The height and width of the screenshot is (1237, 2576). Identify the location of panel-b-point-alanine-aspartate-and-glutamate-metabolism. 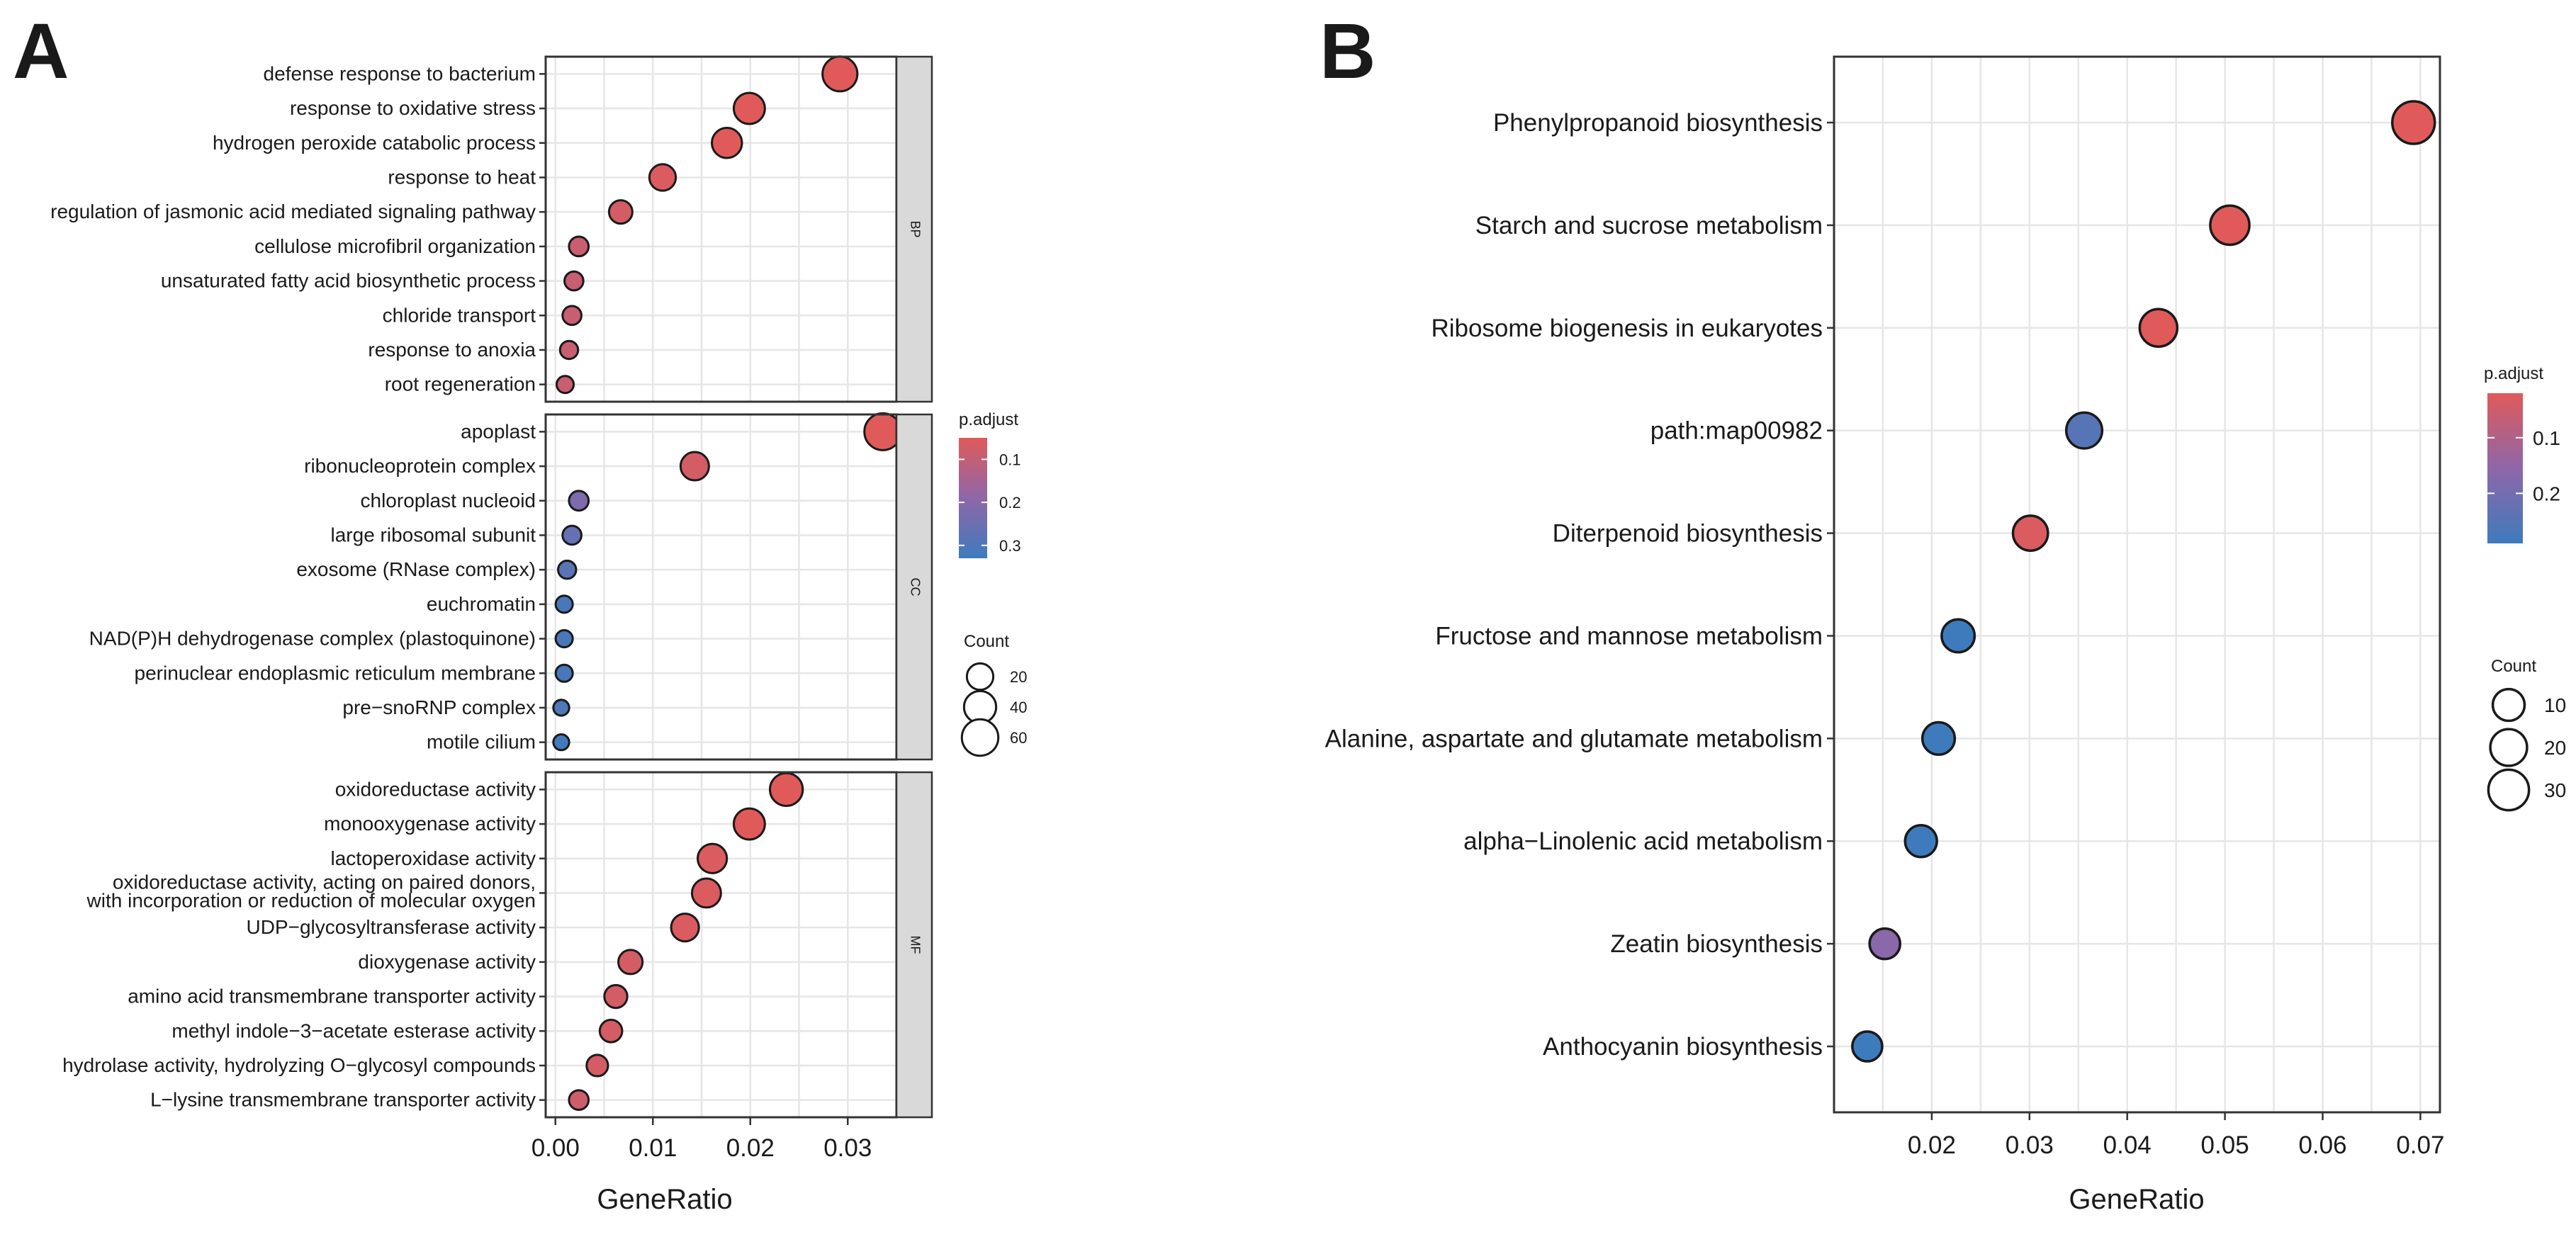
(1938, 739).